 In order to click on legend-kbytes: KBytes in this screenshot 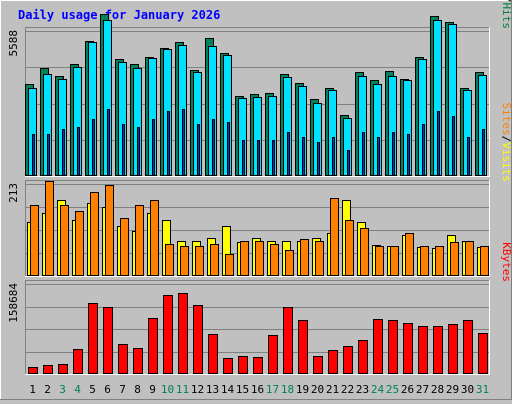, I will do `click(506, 262)`.